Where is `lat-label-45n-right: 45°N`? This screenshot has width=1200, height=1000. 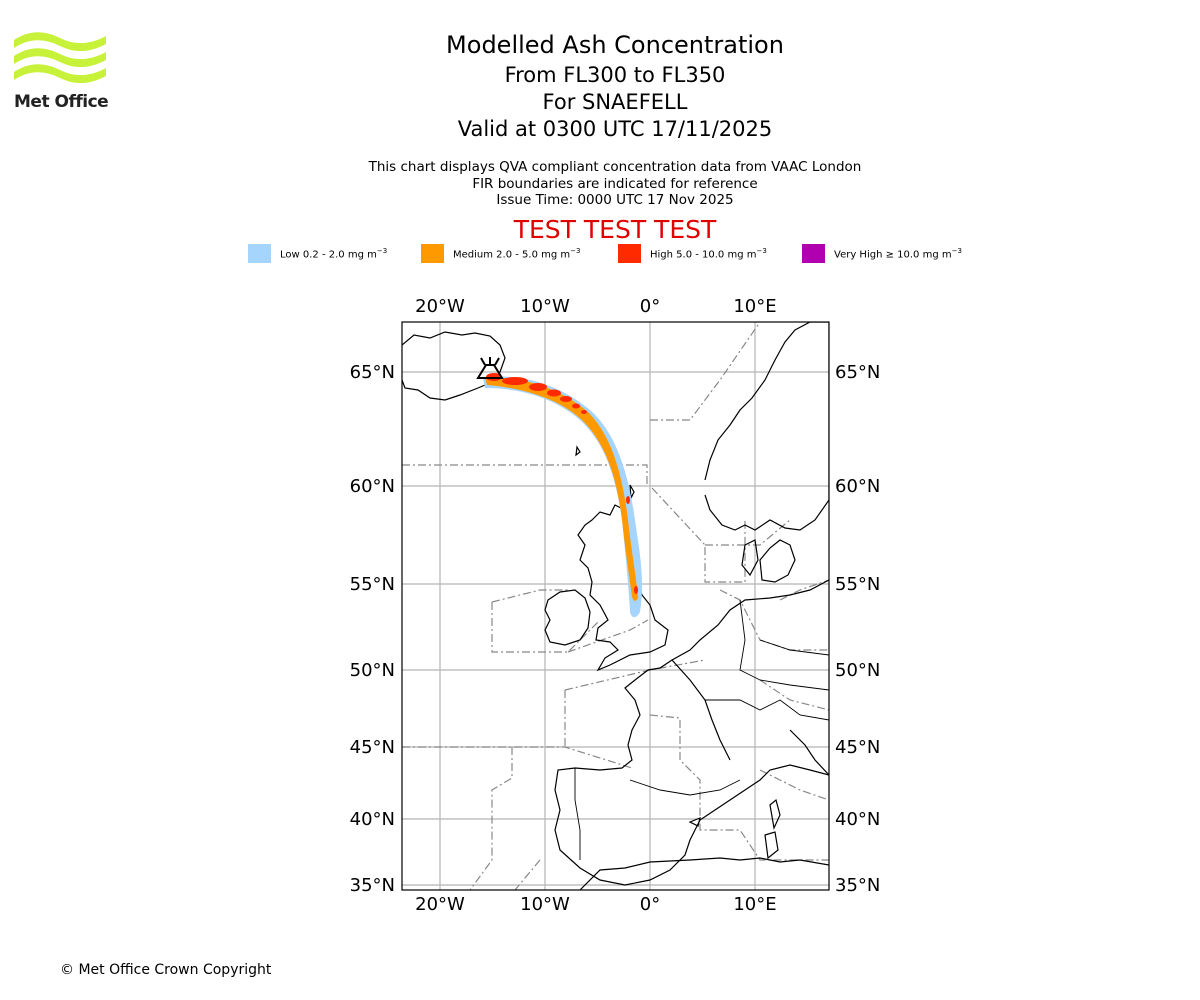 lat-label-45n-right: 45°N is located at coordinates (857, 747).